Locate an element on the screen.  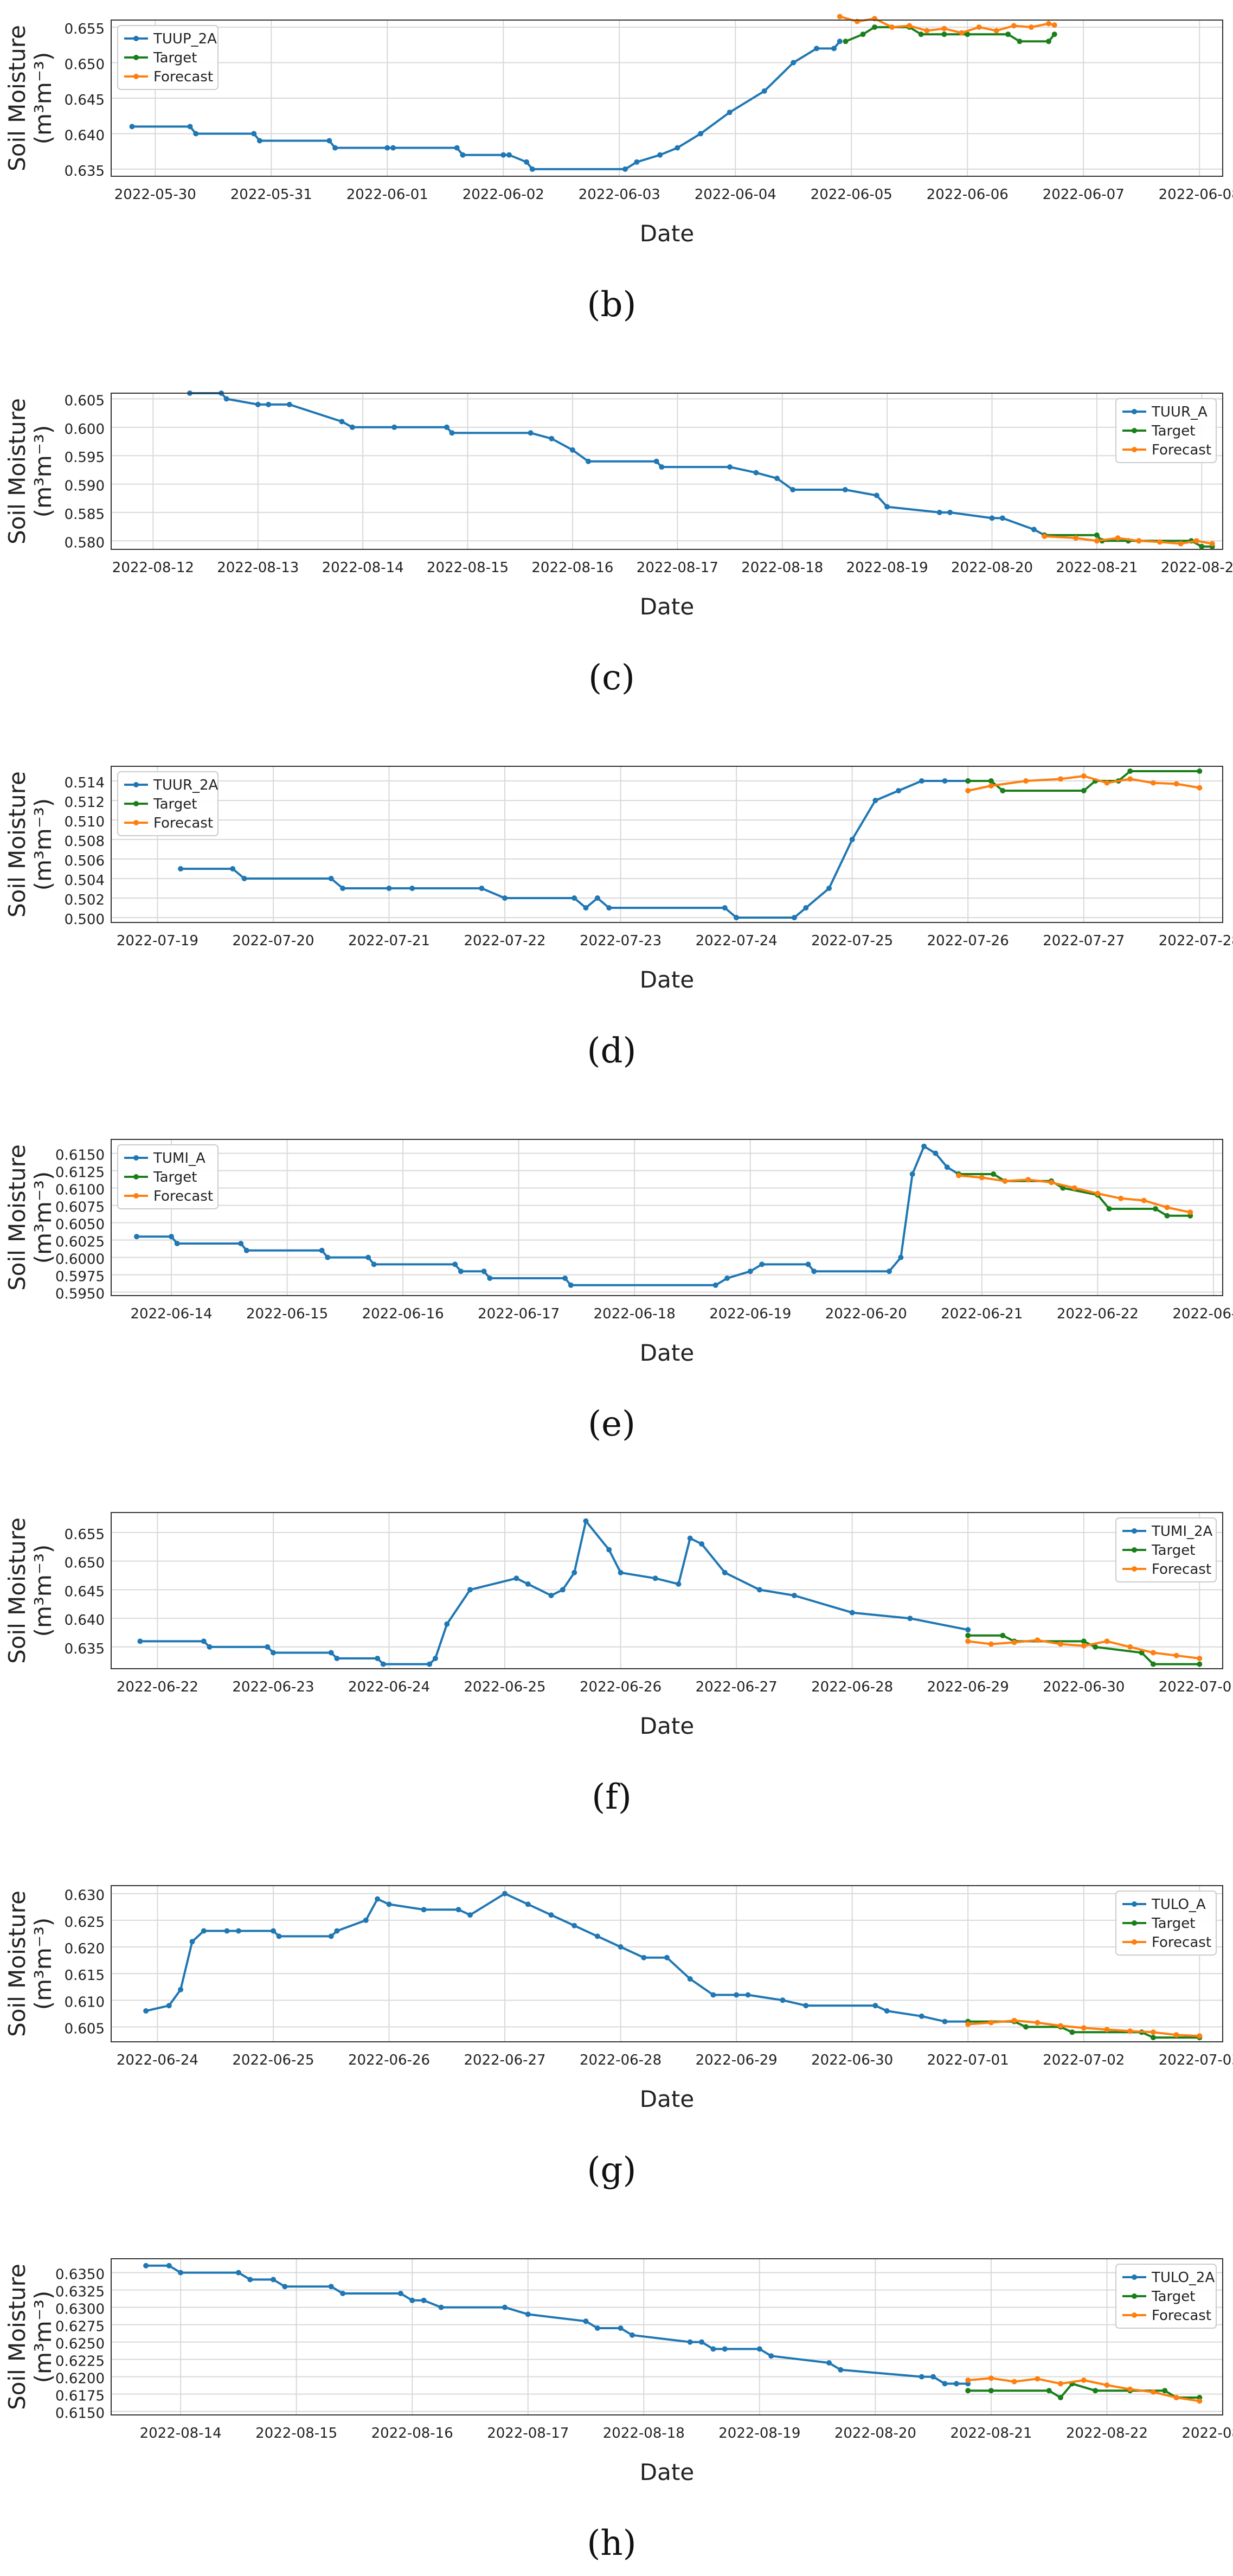
y-tick-label: 0.645 is located at coordinates (85, 100).